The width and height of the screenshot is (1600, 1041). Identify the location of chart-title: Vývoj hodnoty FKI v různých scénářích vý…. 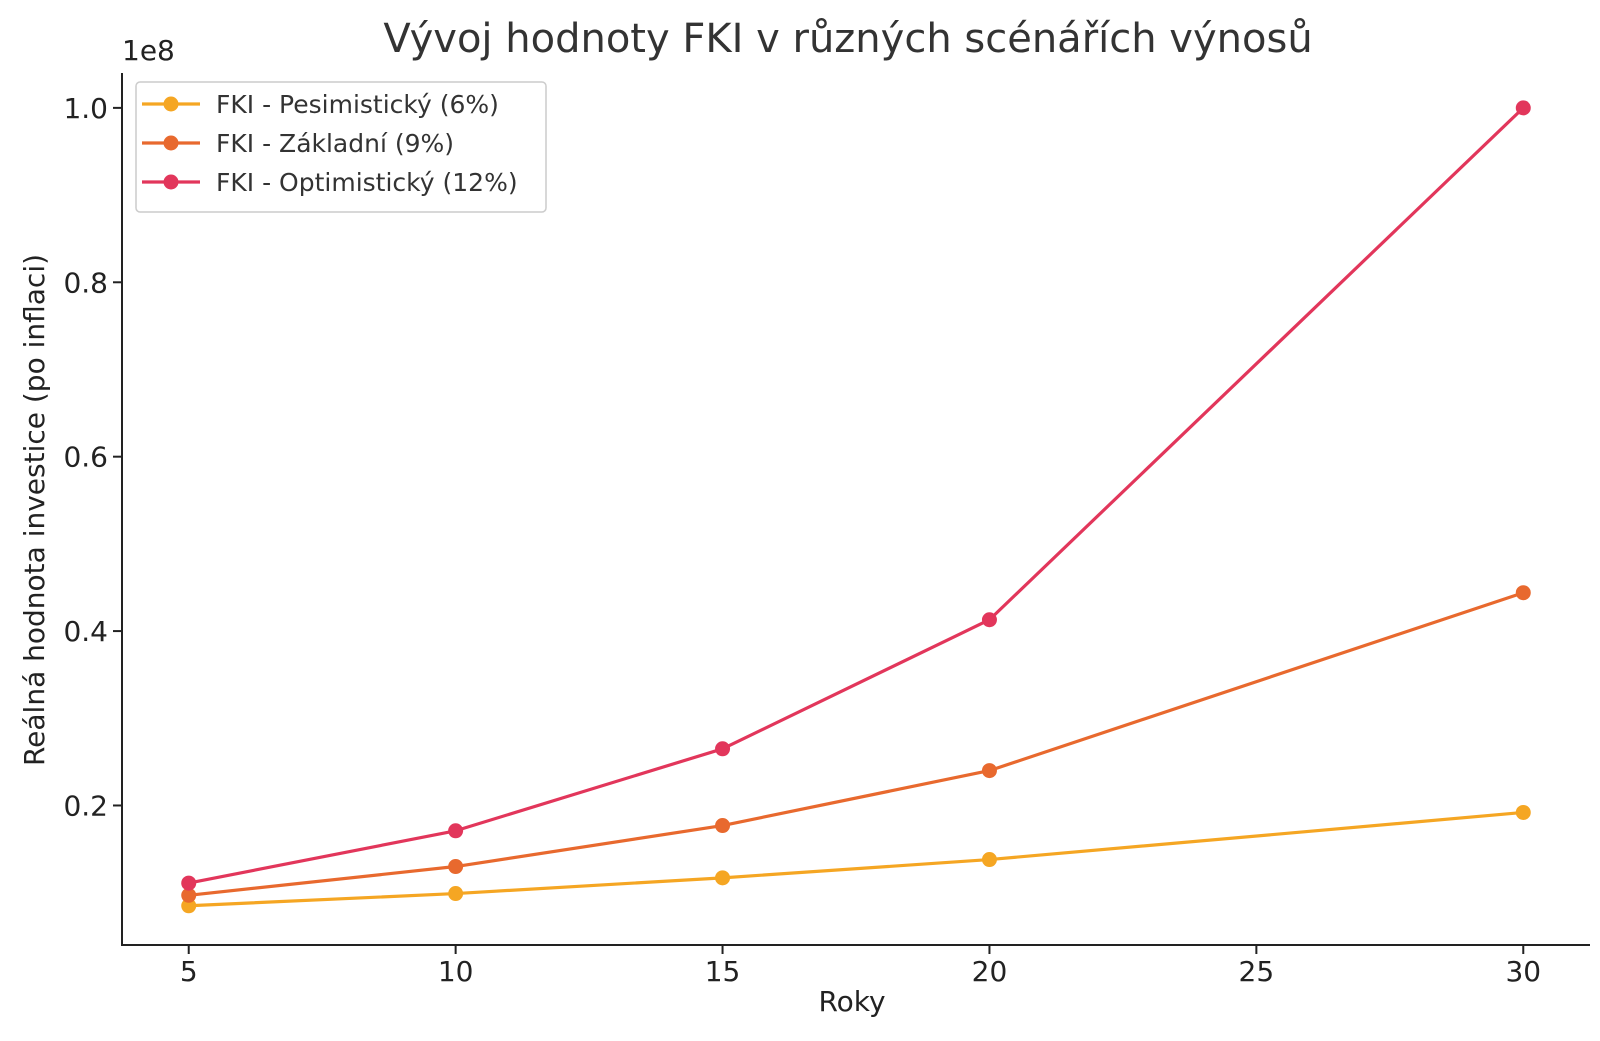
(847, 39).